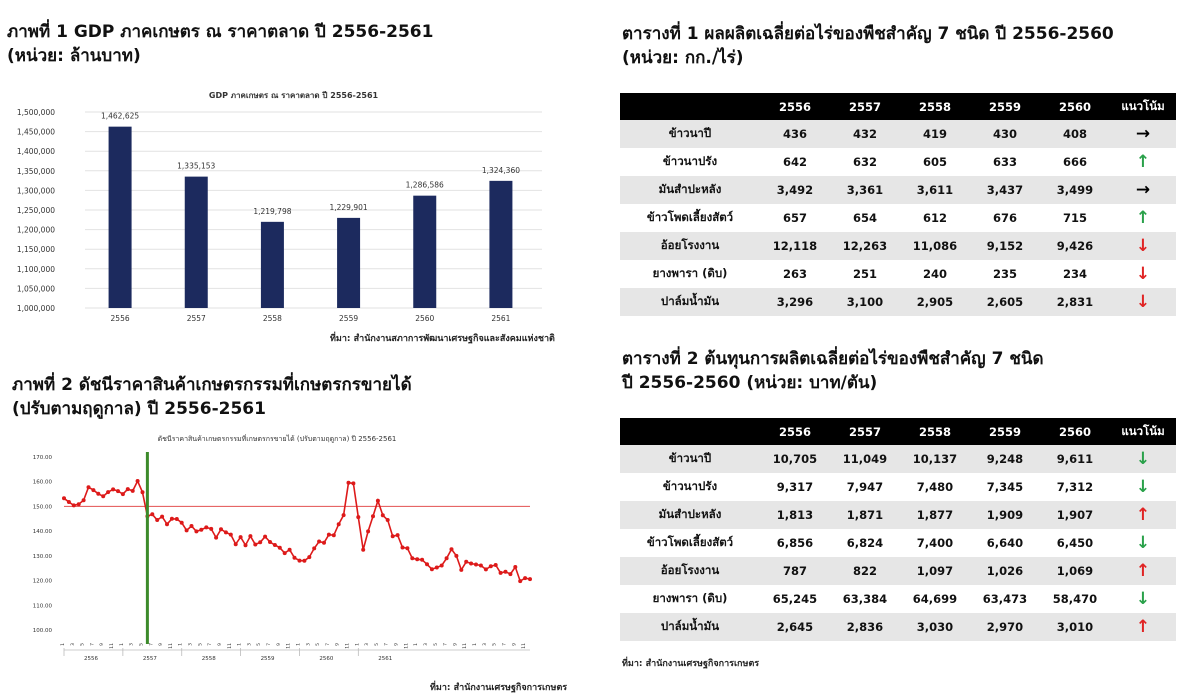 Image resolution: width=1200 pixels, height=696 pixels. I want to click on value-cell: 1,026, so click(1005, 571).